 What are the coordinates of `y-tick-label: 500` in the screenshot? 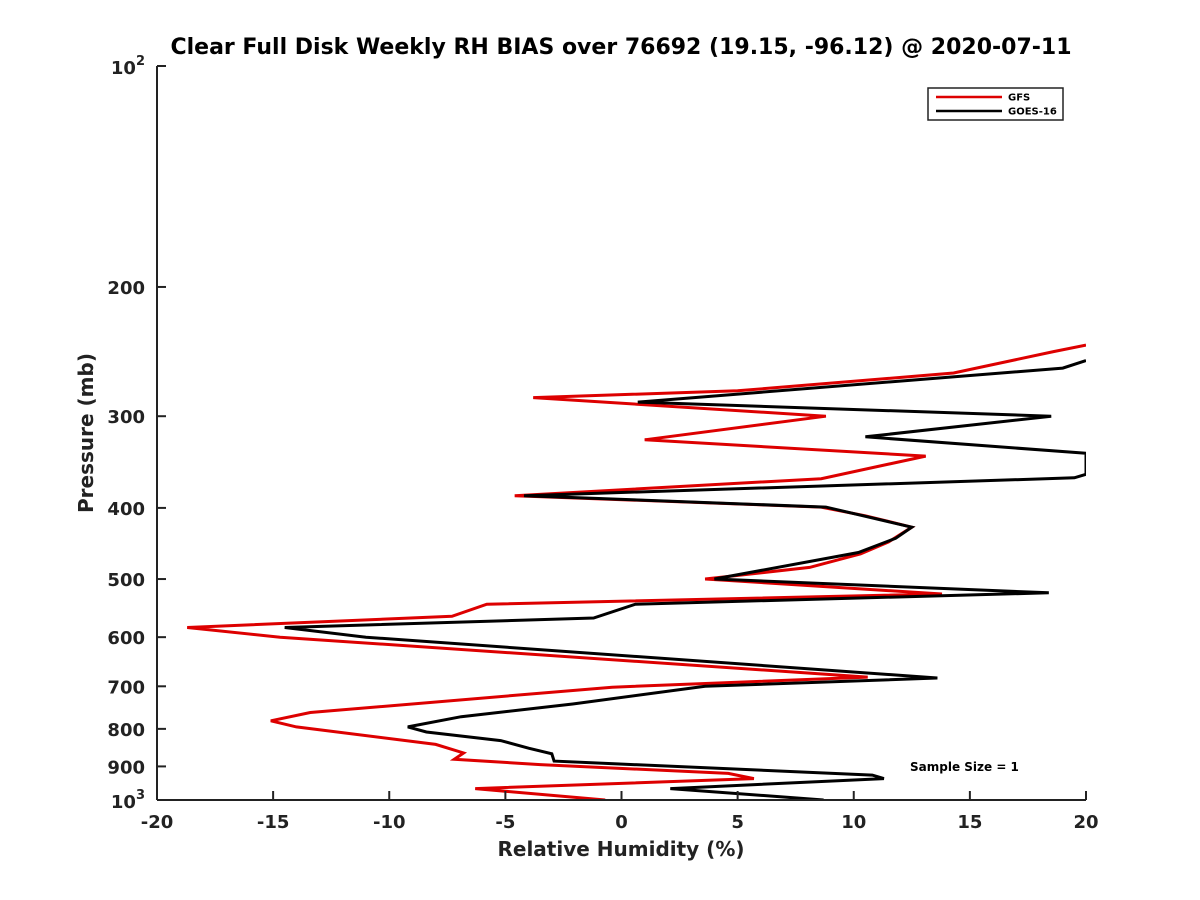 It's located at (126, 580).